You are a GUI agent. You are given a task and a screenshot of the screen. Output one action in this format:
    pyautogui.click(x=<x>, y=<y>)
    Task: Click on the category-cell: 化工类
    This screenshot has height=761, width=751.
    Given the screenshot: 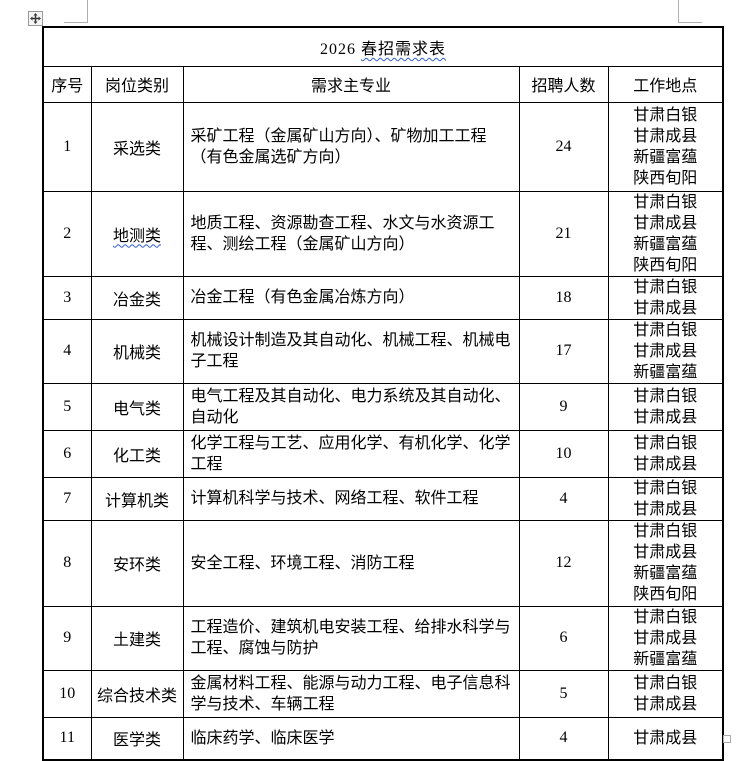 What is the action you would take?
    pyautogui.click(x=137, y=453)
    